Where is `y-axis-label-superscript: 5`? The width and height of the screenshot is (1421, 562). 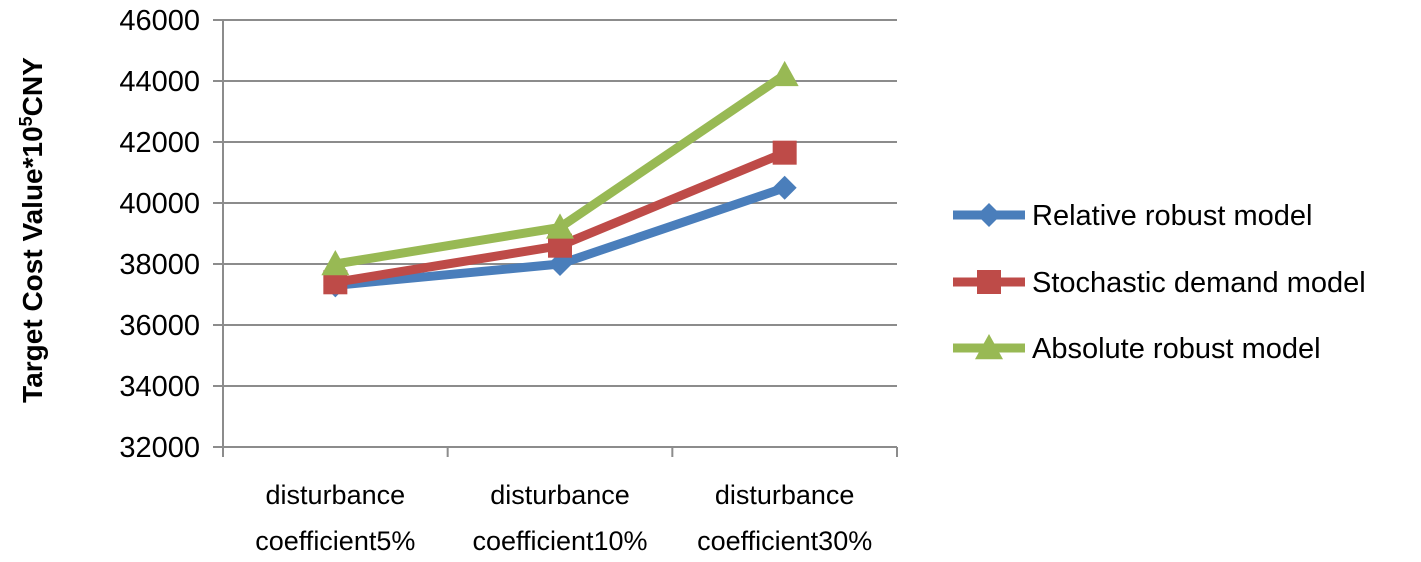 y-axis-label-superscript: 5 is located at coordinates (26, 121).